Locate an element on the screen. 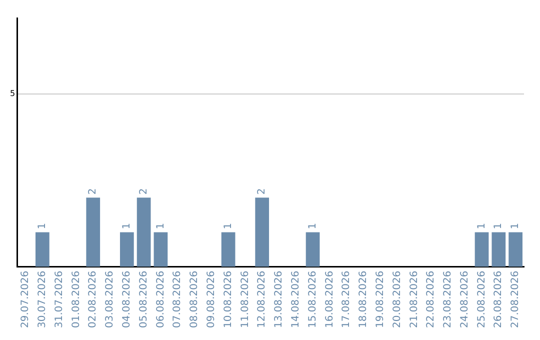 Image resolution: width=540 pixels, height=340 pixels. x-tick-label: 22.08.2026 is located at coordinates (431, 299).